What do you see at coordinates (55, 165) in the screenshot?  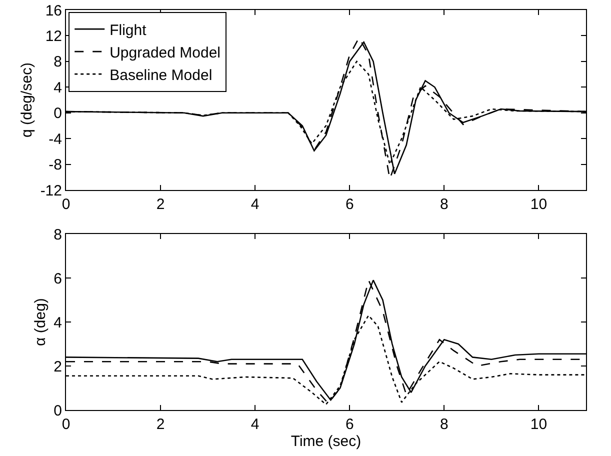 I see `y-tick-label: -8` at bounding box center [55, 165].